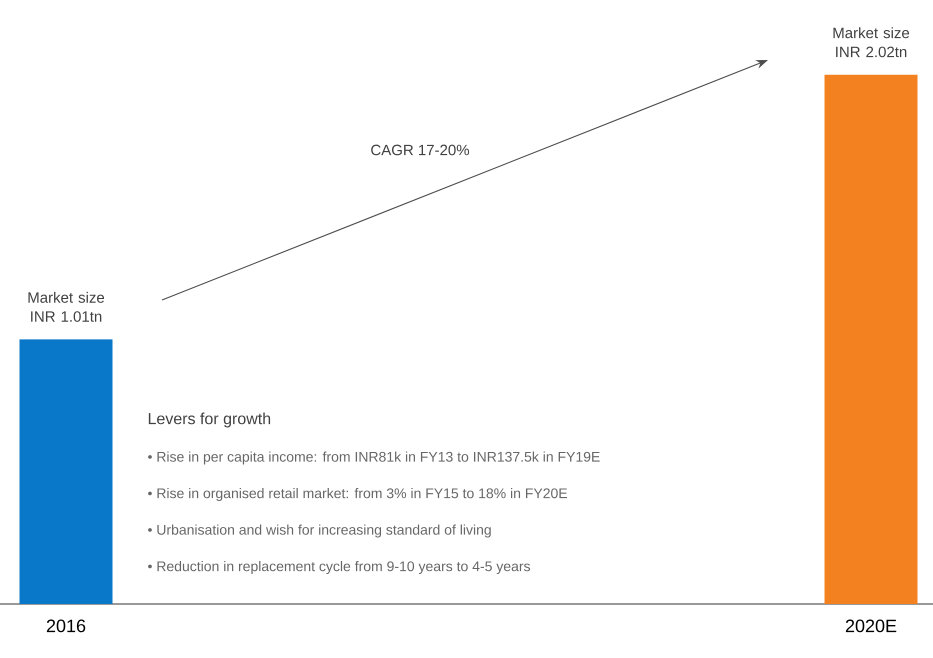  I want to click on data-label: Market size INR 2.02tn, so click(871, 42).